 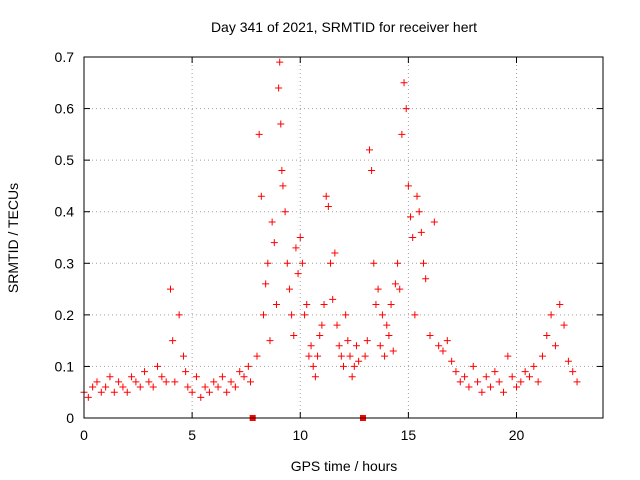 I want to click on y-tick-label: 0.4, so click(x=65, y=212).